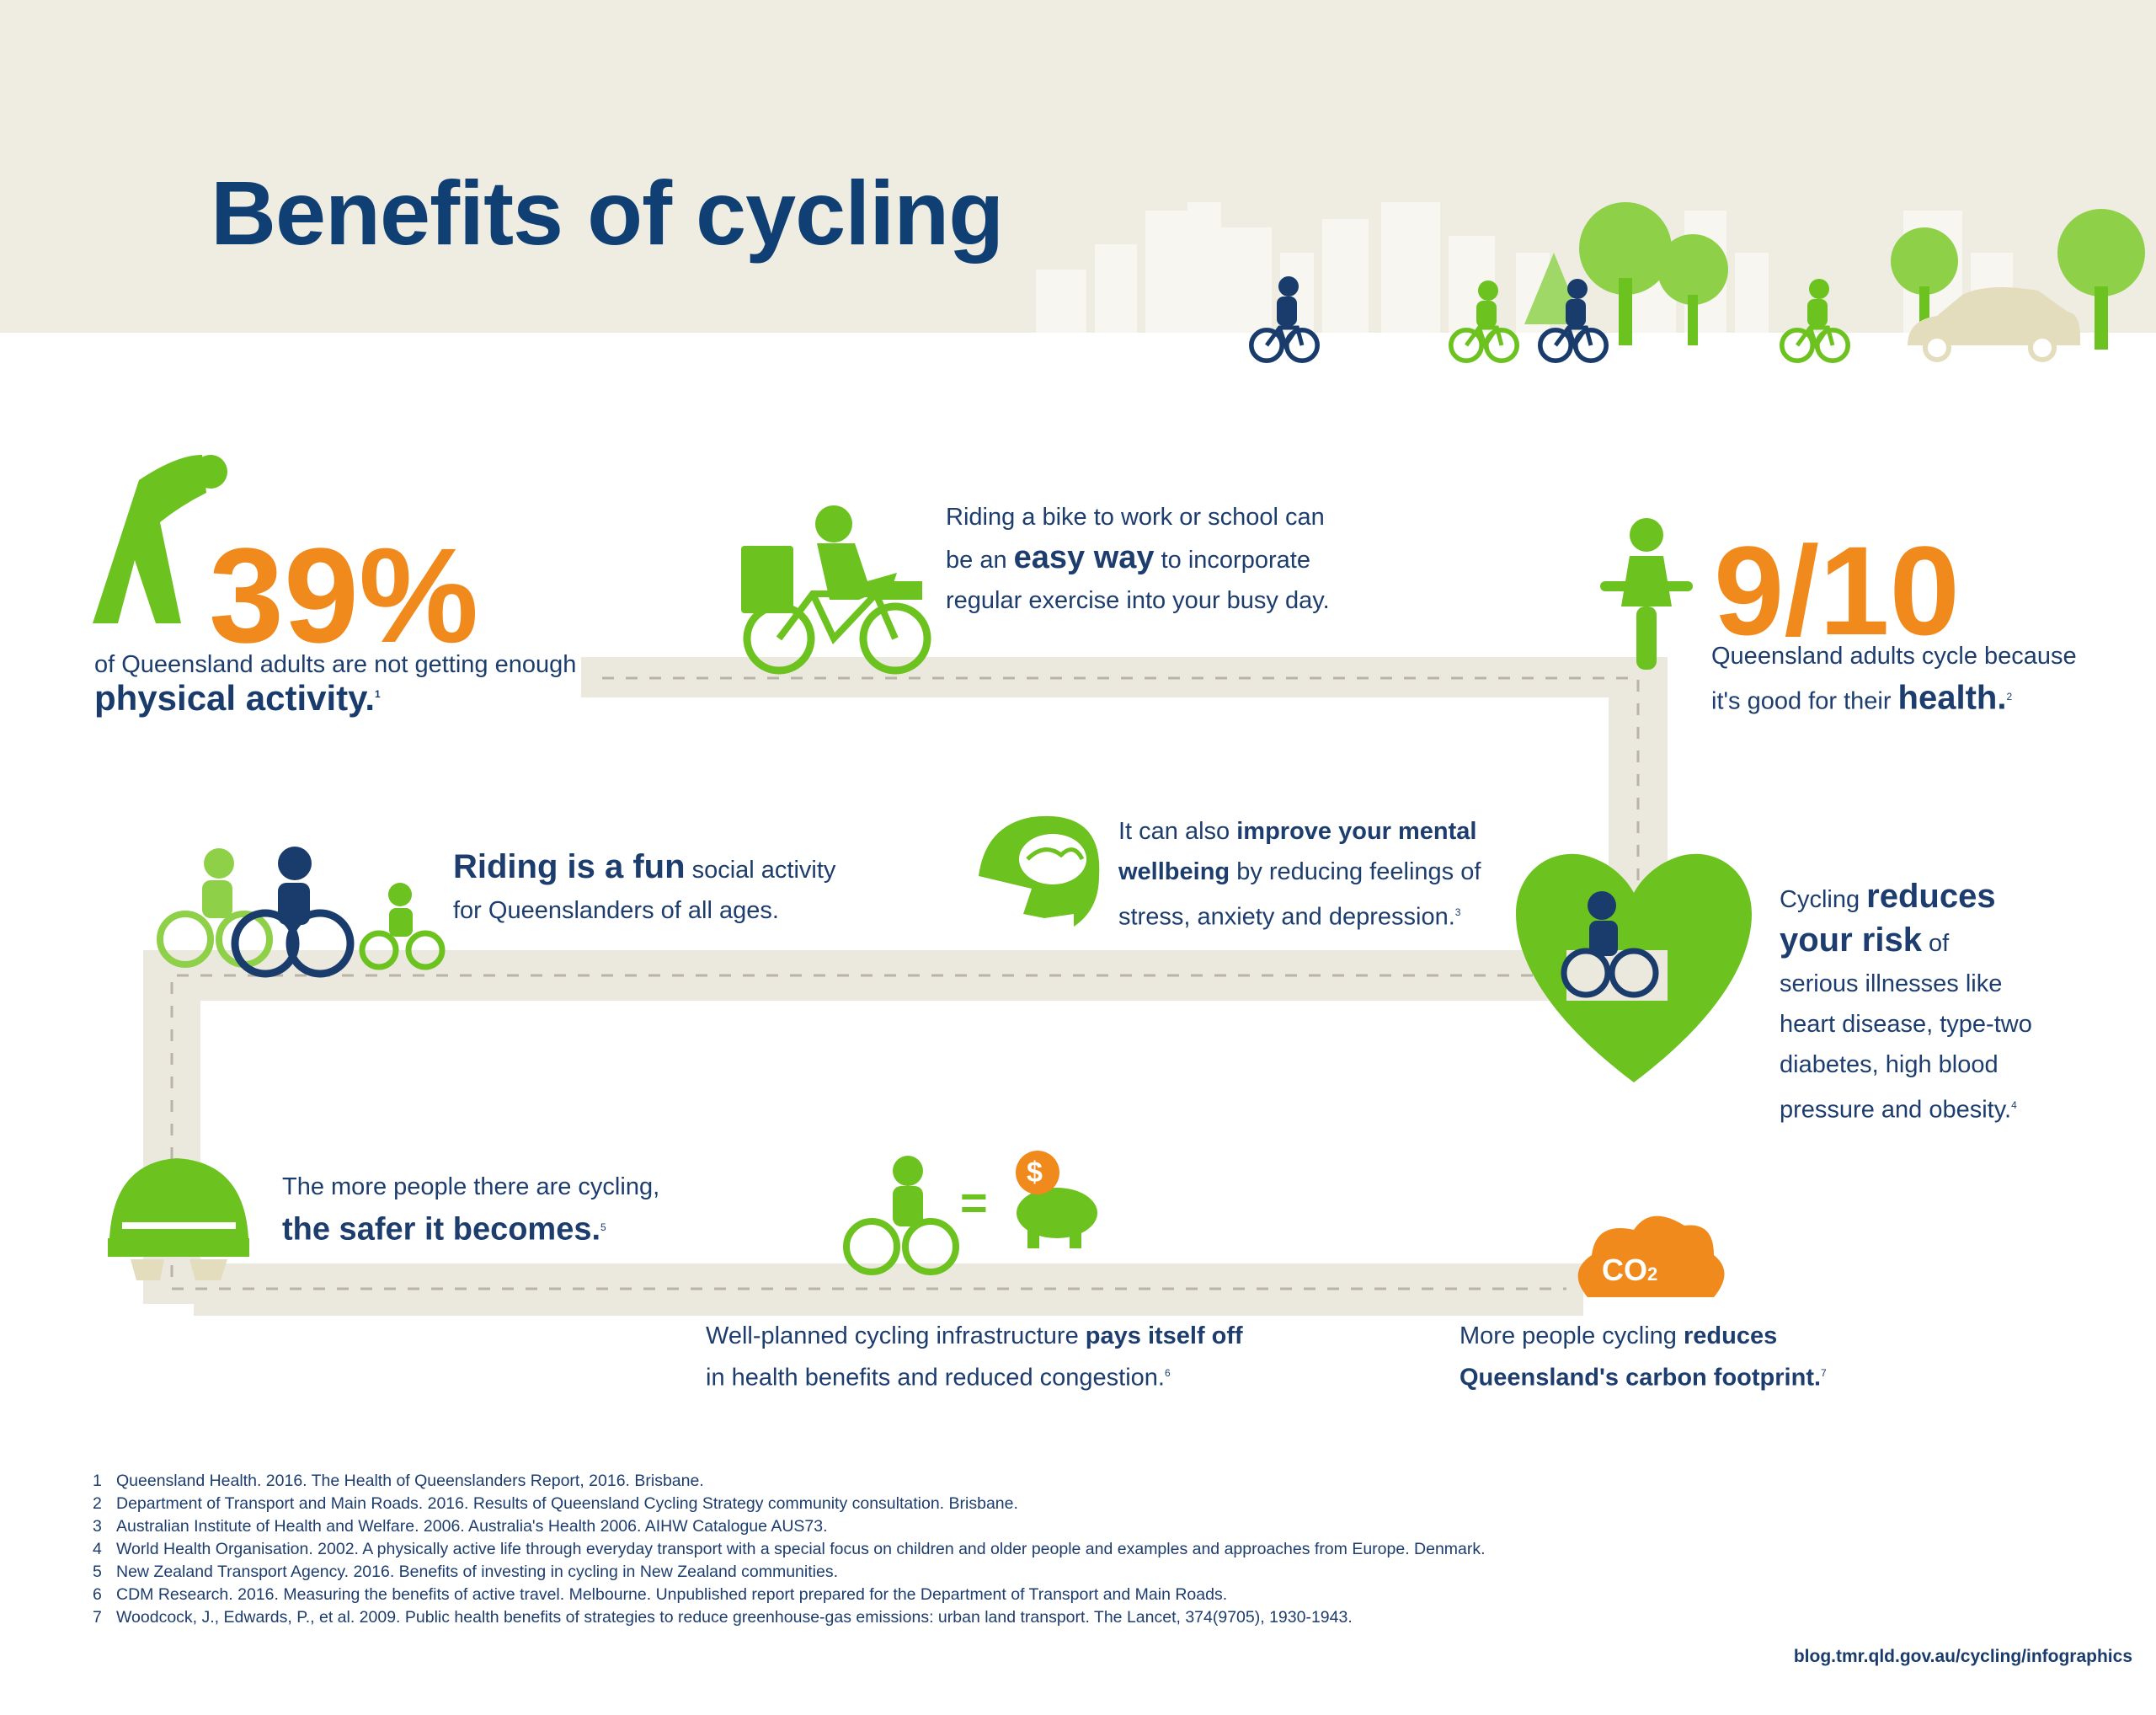 This screenshot has height=1715, width=2156. What do you see at coordinates (1630, 1270) in the screenshot?
I see `co2-label: CO2` at bounding box center [1630, 1270].